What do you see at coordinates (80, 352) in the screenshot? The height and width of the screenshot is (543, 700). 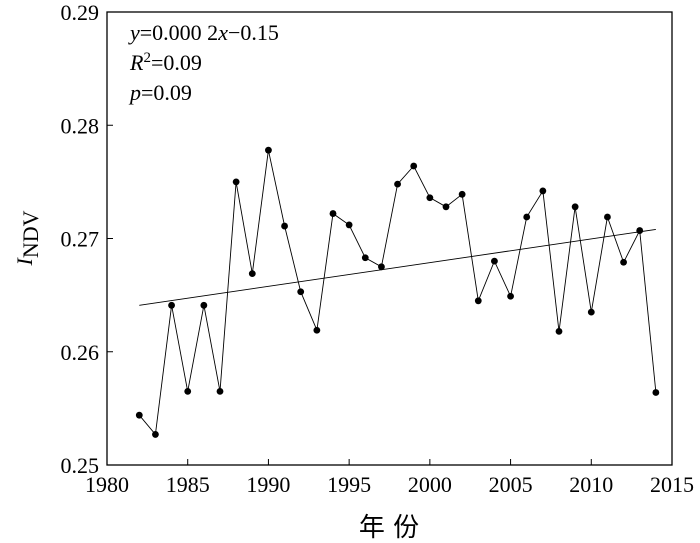 I see `y-tick-label: 0.26` at bounding box center [80, 352].